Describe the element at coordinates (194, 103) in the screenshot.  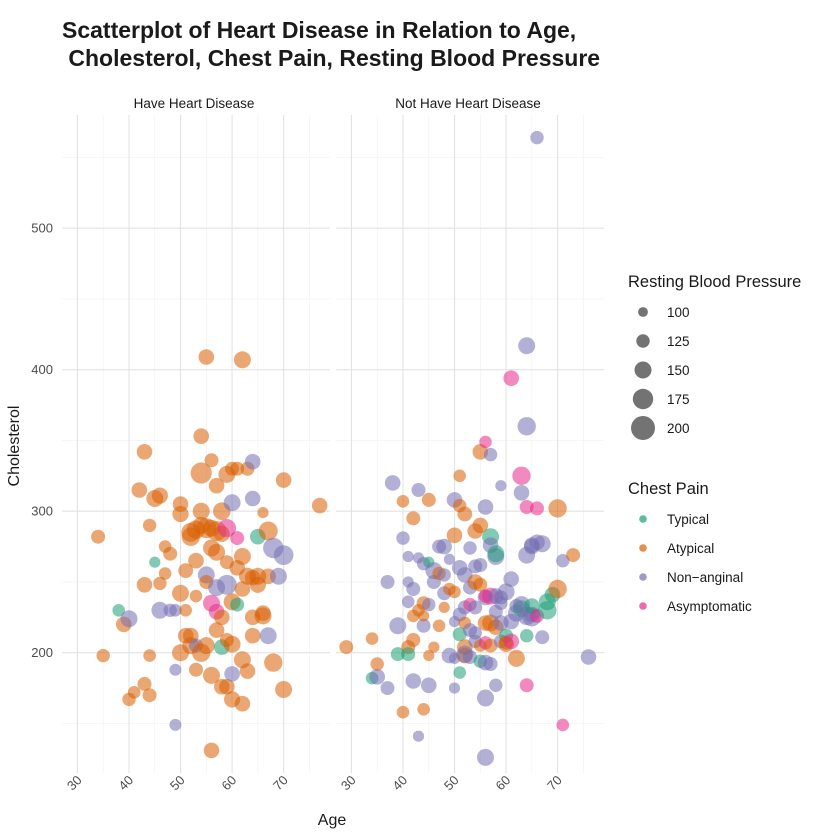
I see `facet-label-have: Have Heart Disease` at that location.